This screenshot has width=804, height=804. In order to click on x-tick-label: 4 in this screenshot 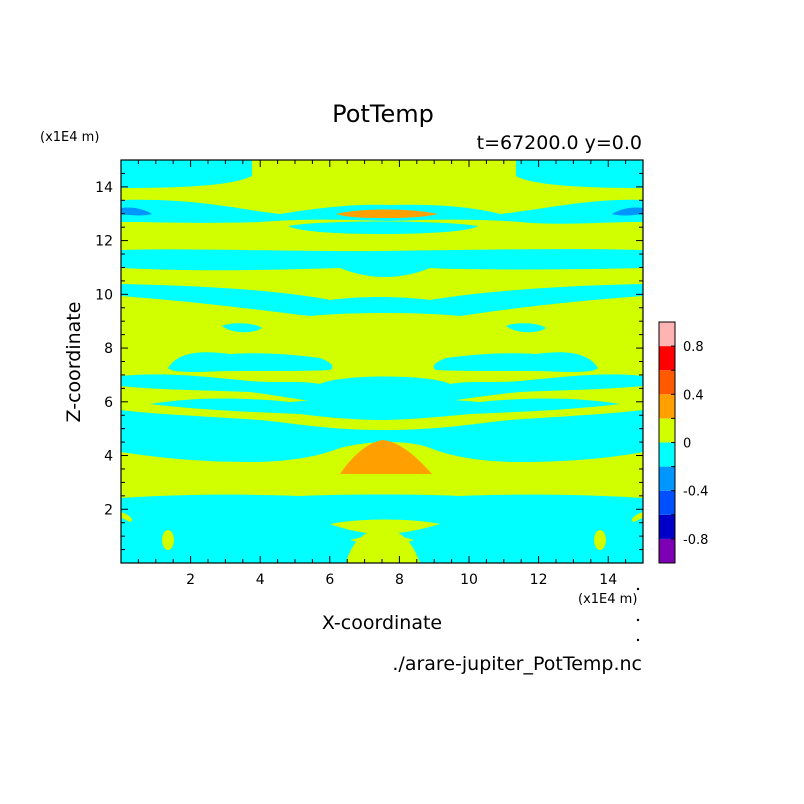, I will do `click(260, 580)`.